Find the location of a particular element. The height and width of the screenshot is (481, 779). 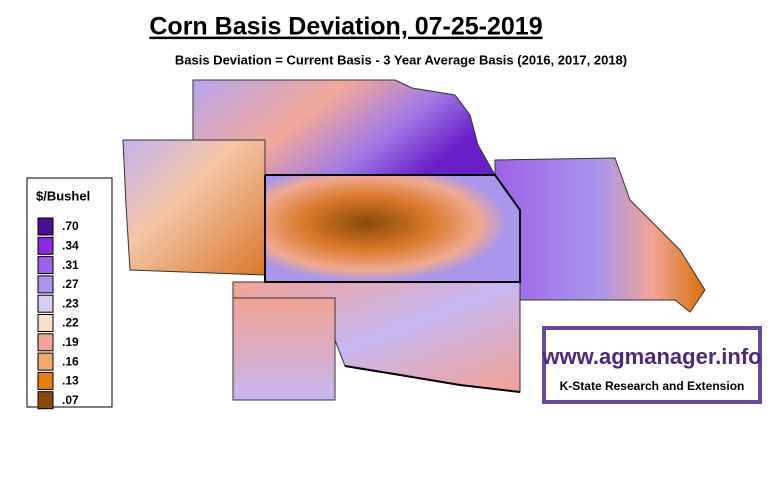

region-nebraska is located at coordinates (344, 127).